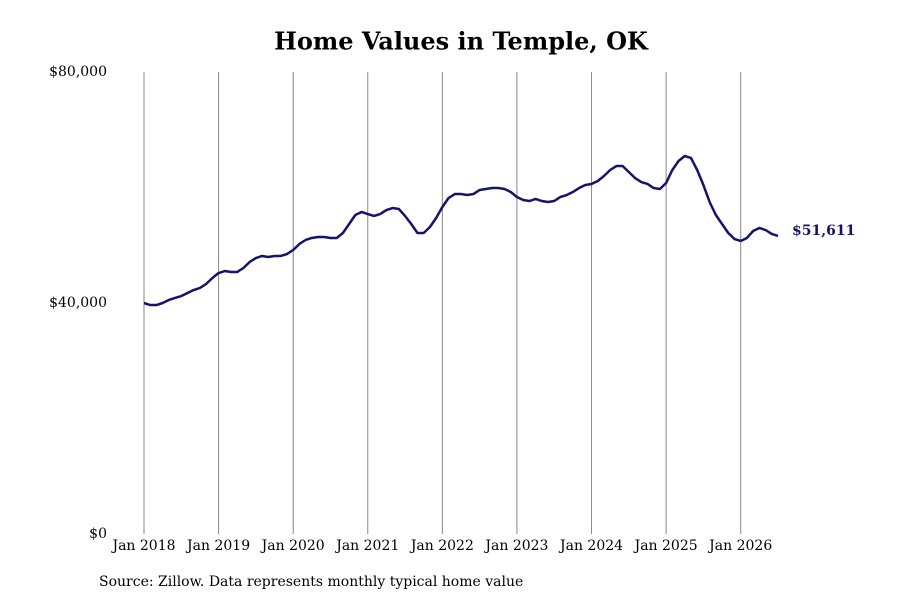 This screenshot has height=600, width=900. Describe the element at coordinates (78, 72) in the screenshot. I see `y-tick-label: $80,000` at that location.